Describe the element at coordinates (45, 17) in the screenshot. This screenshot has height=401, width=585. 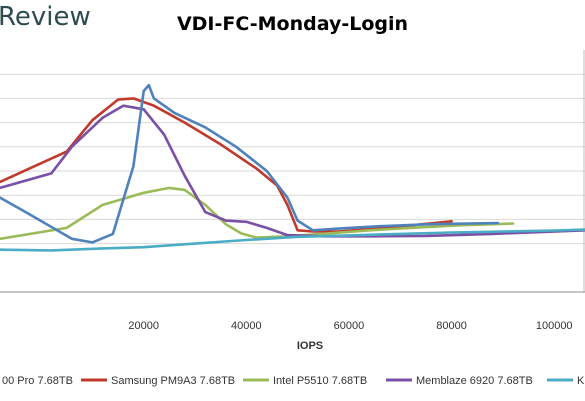
I see `site-logo-text: Review` at that location.